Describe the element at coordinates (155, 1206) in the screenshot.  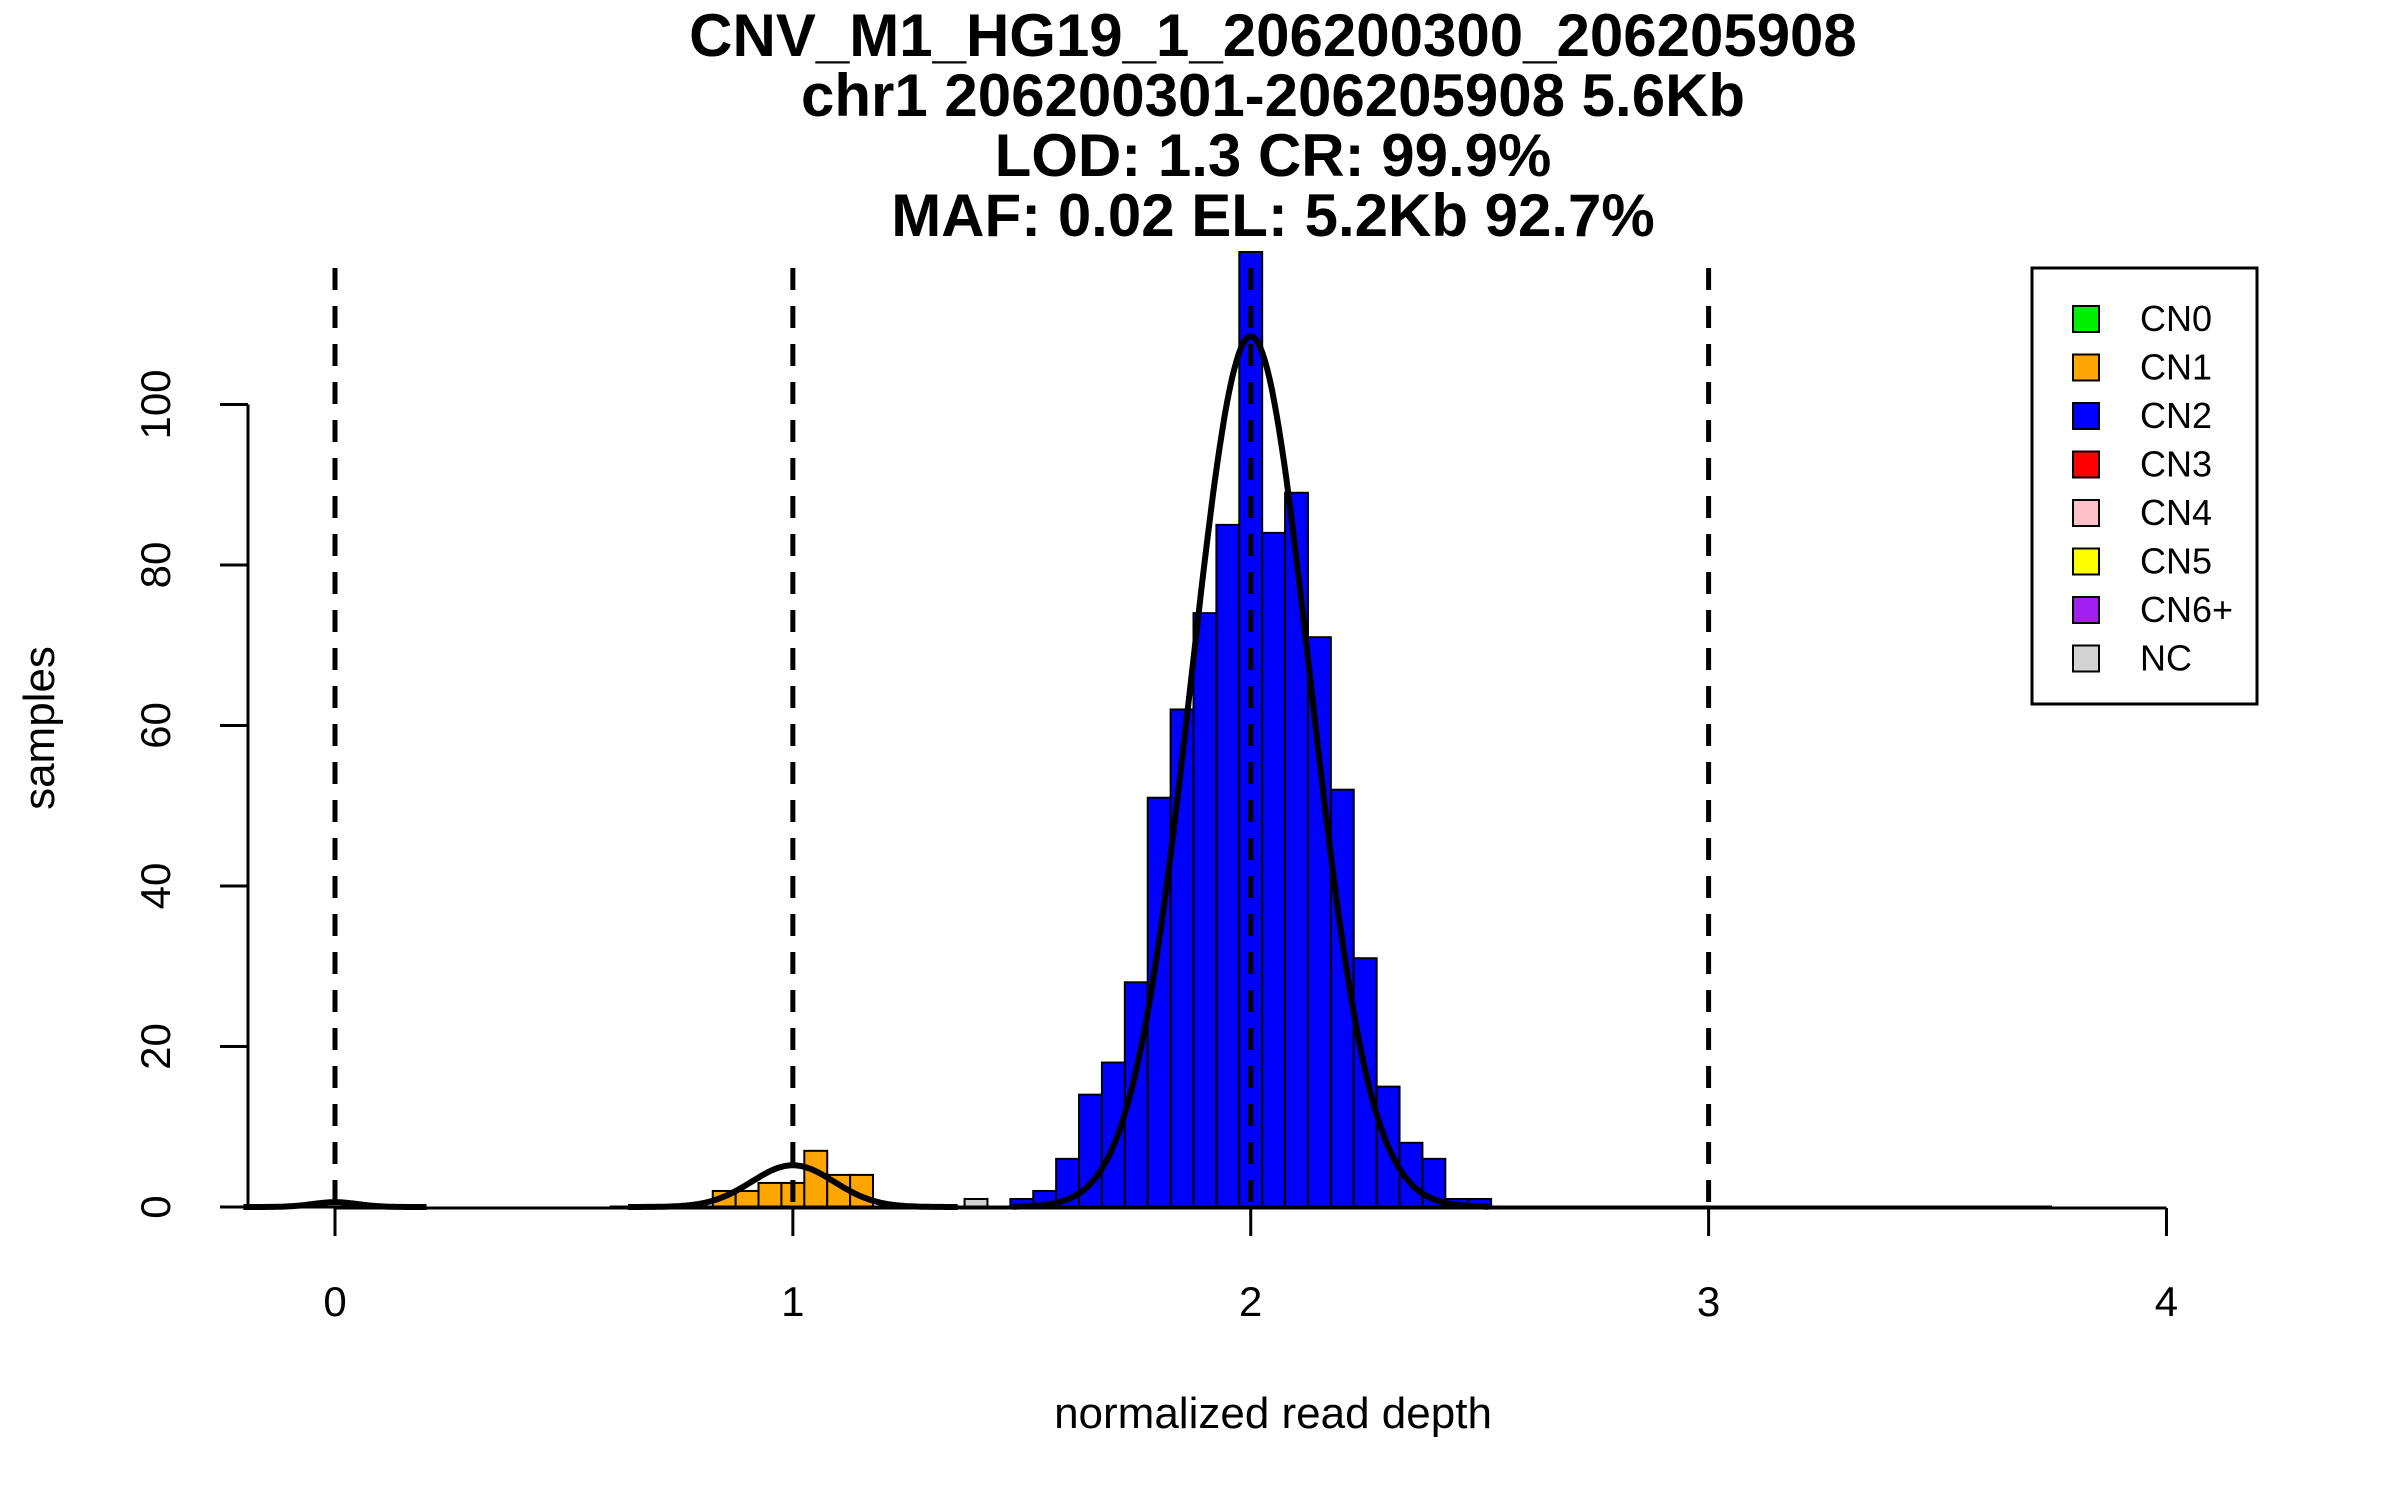
I see `y-tick-label-0: 0` at that location.